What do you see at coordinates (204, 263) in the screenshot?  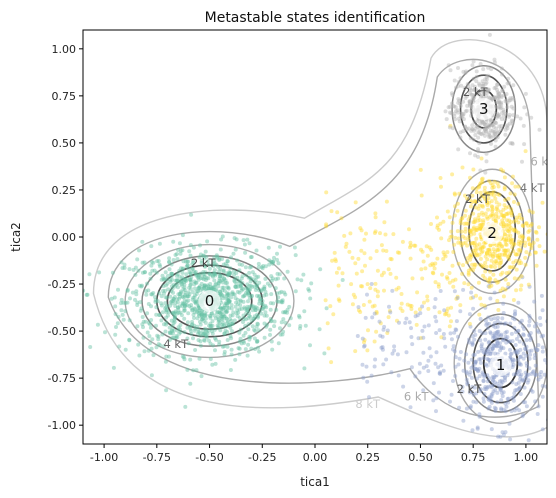 I see `contour-label: 2 kT` at bounding box center [204, 263].